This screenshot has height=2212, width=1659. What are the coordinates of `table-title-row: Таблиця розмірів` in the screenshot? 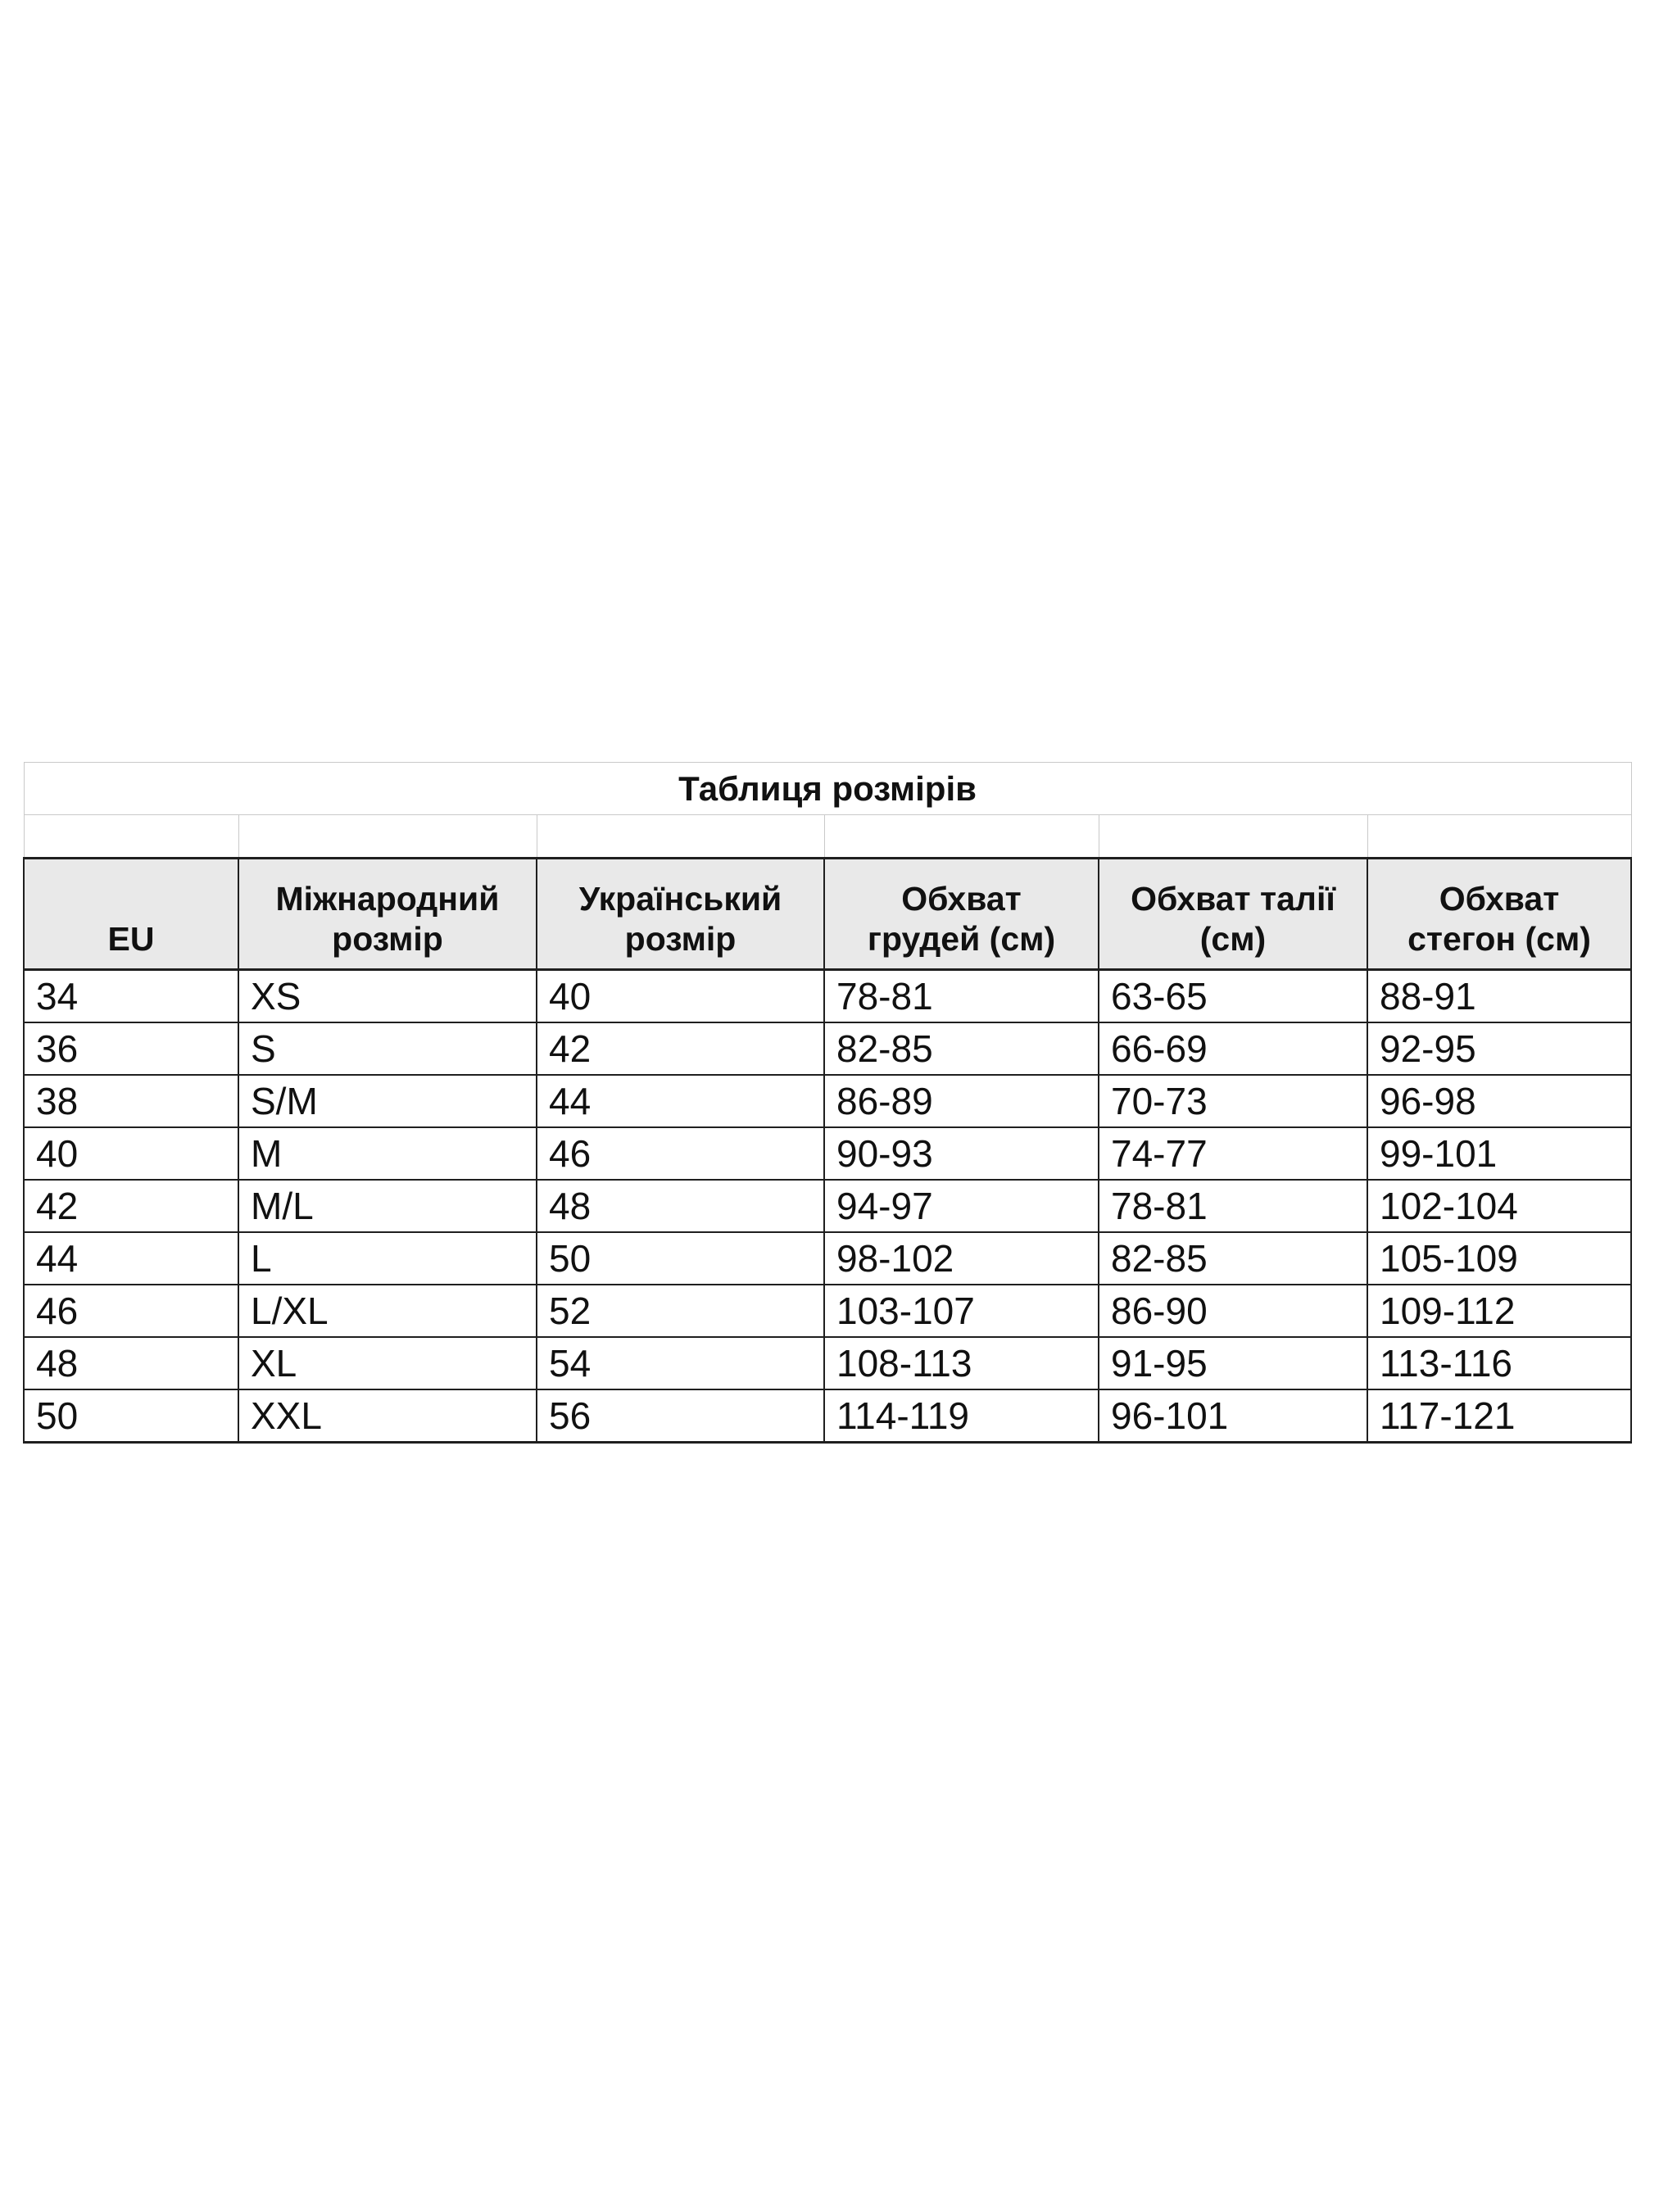 It's located at (827, 788).